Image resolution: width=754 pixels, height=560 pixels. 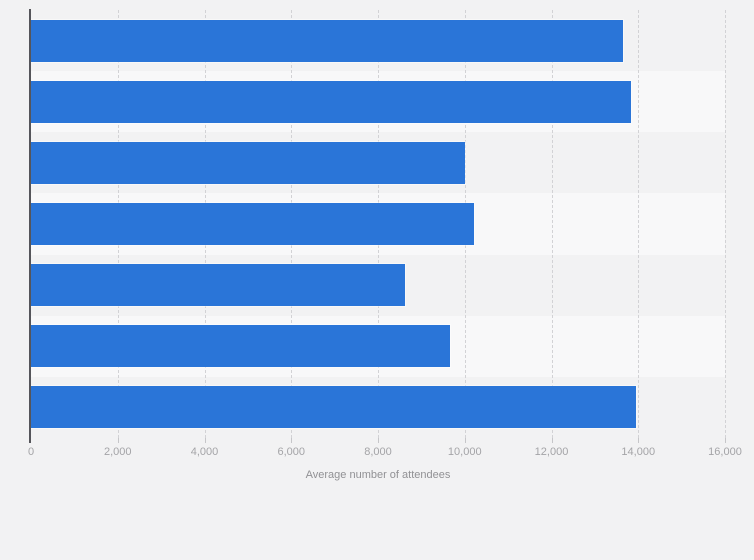 I want to click on x-tick-label: 14,000, so click(x=638, y=452).